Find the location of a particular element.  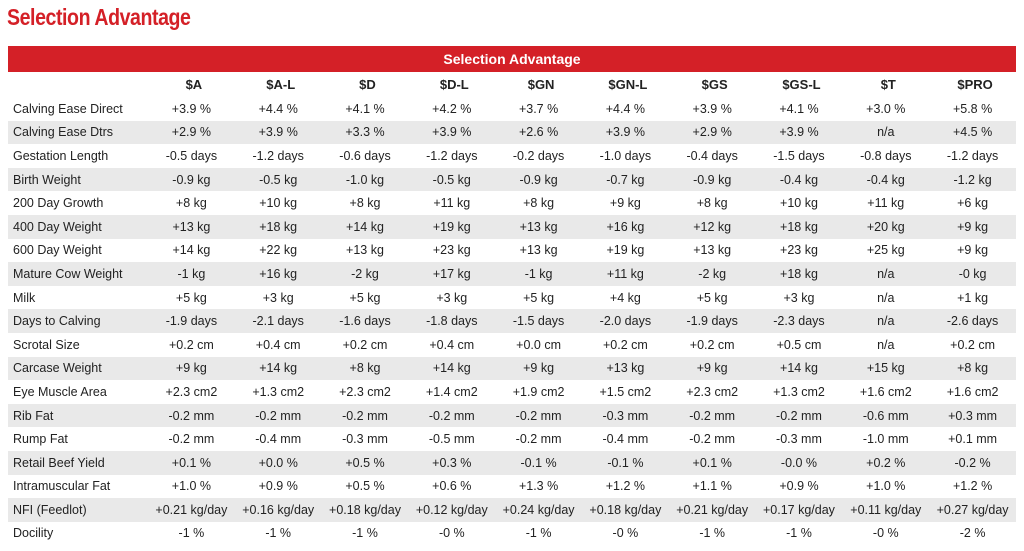

cell-value: +4.2 % is located at coordinates (452, 108).